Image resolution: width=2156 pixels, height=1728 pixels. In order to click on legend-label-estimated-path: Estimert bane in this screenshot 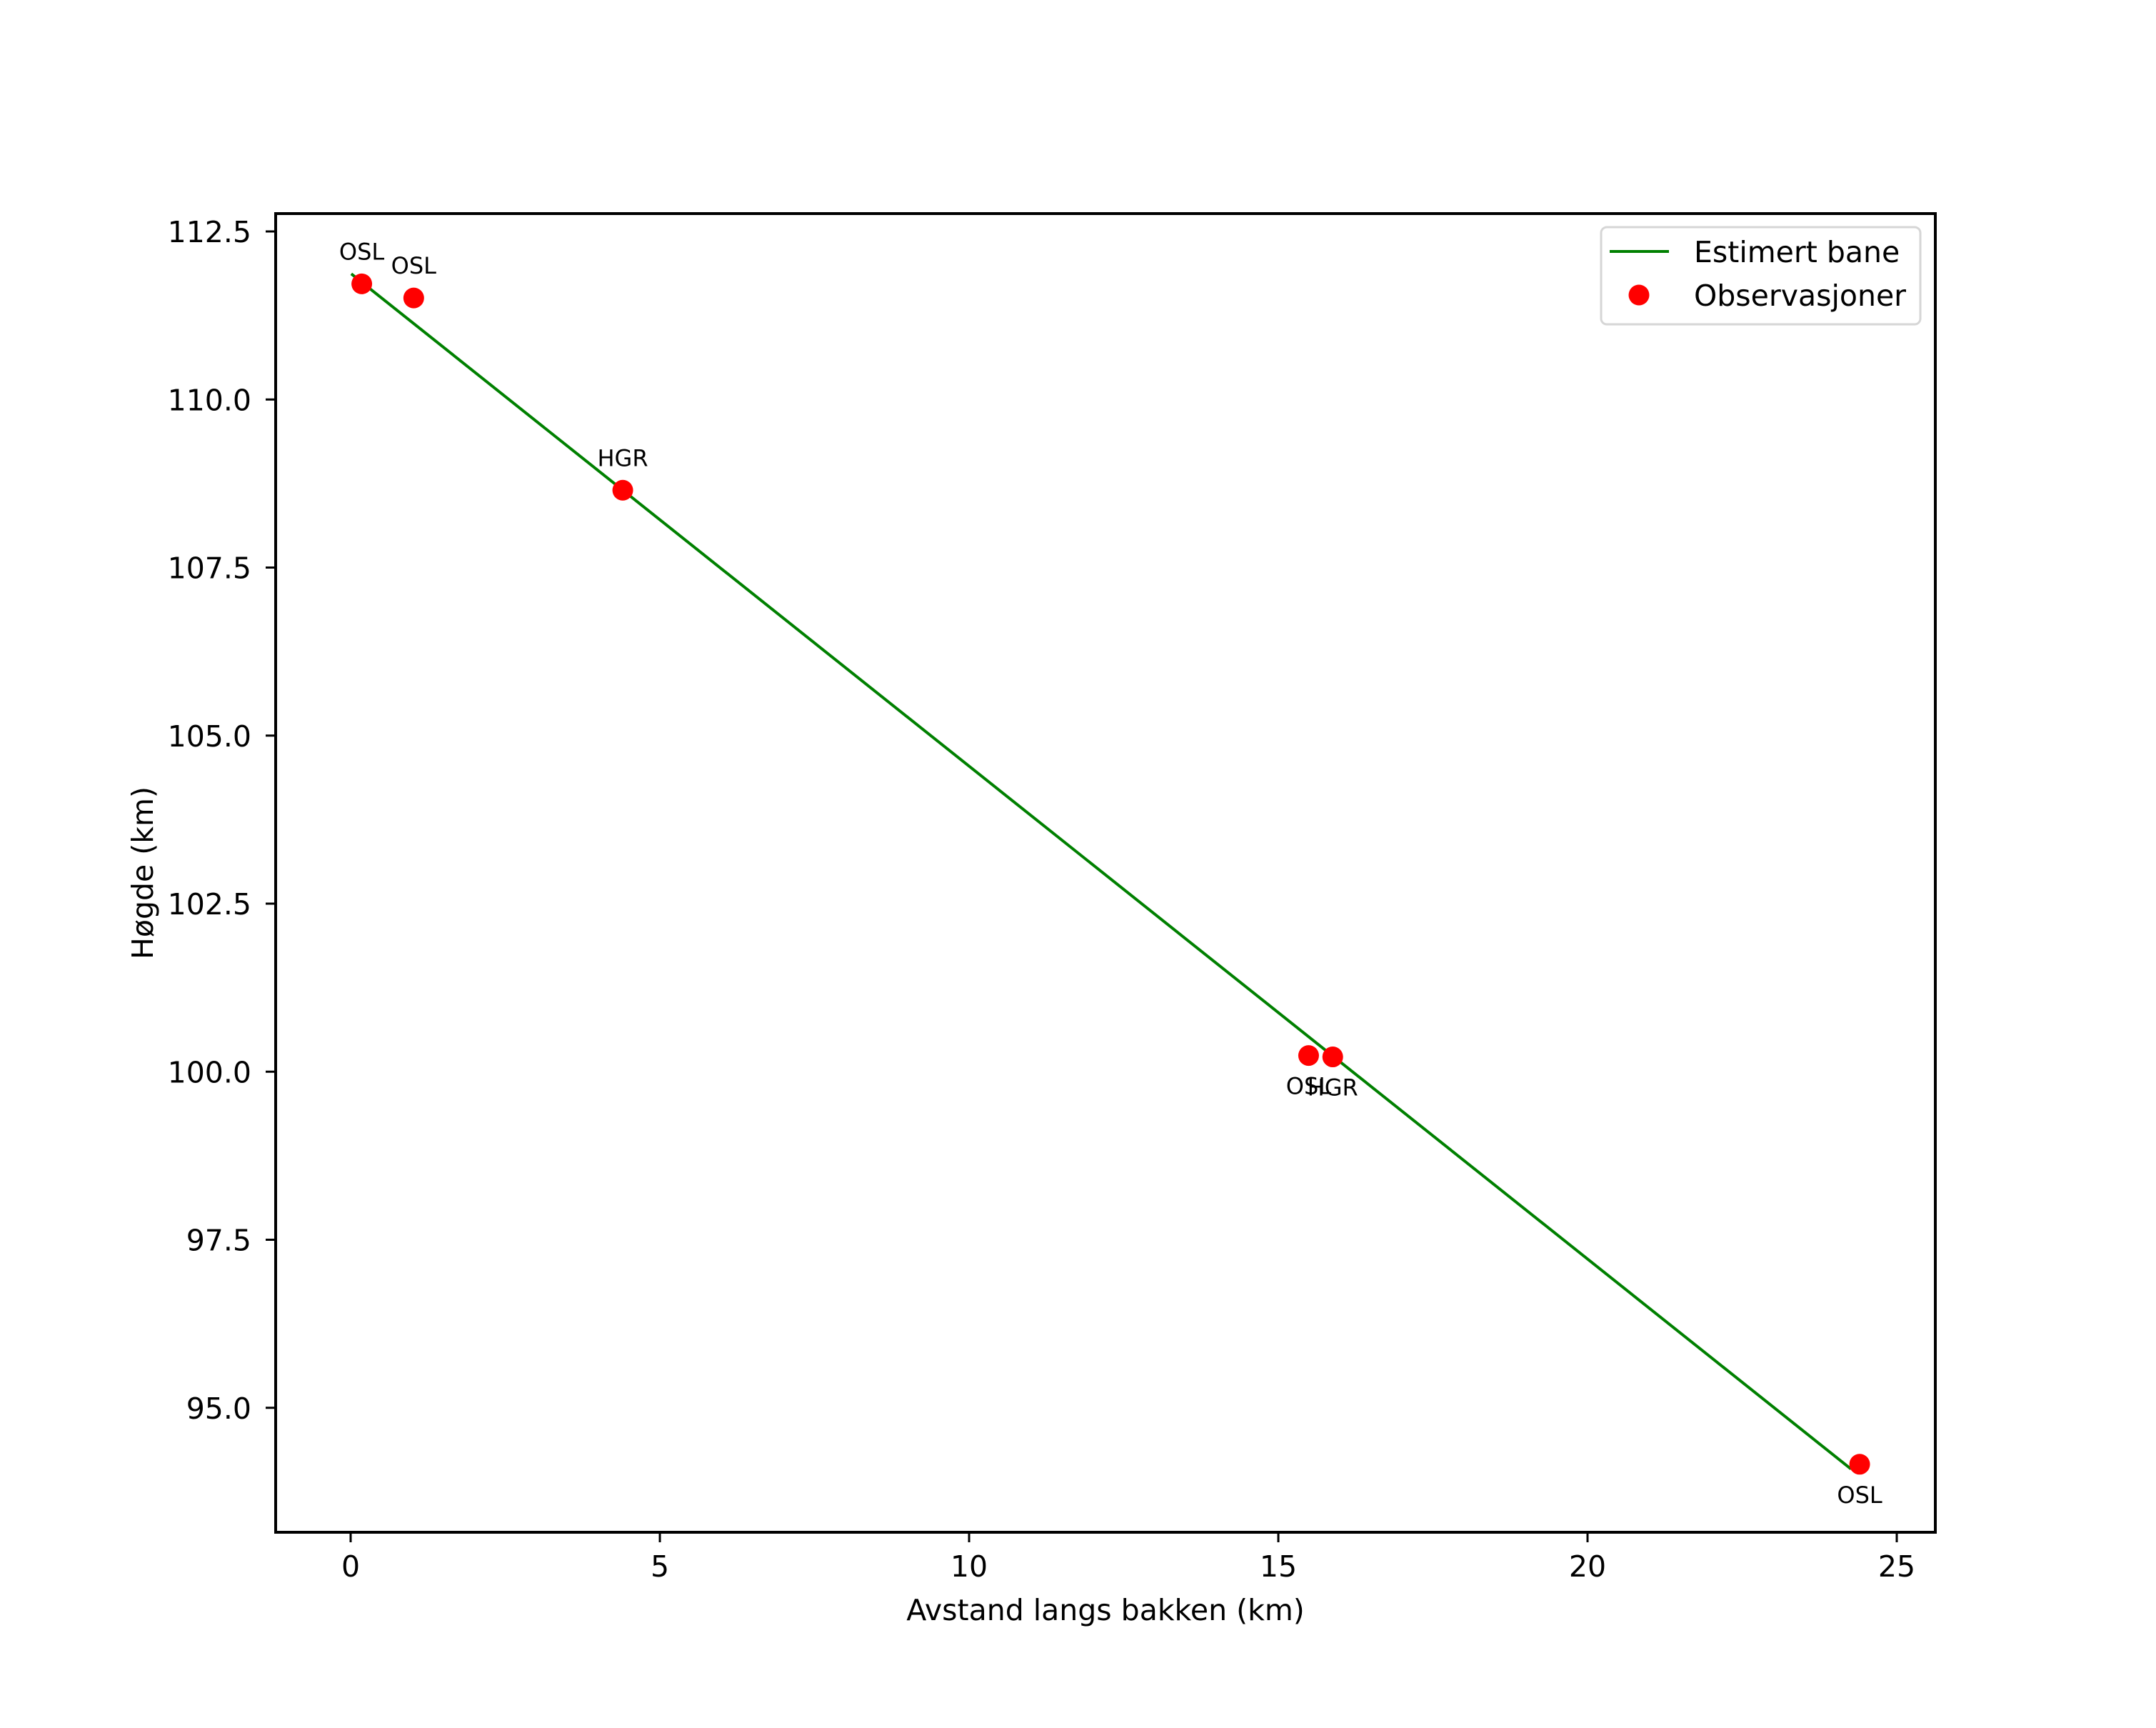, I will do `click(1797, 252)`.